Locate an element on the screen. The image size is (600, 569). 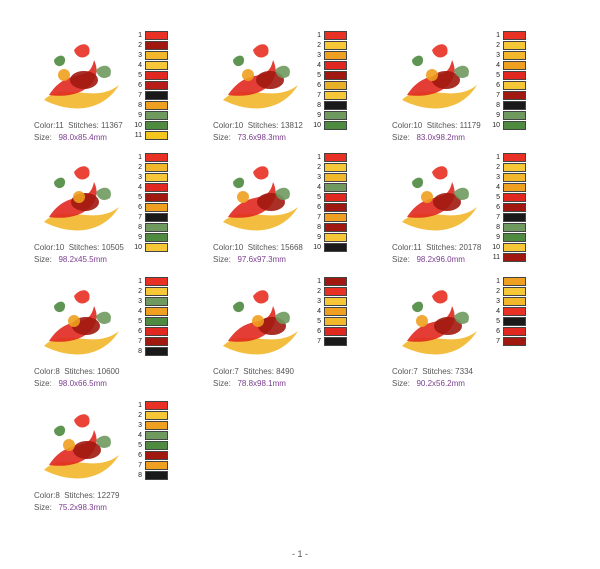
stitch-count: 12279 is located at coordinates (108, 495).